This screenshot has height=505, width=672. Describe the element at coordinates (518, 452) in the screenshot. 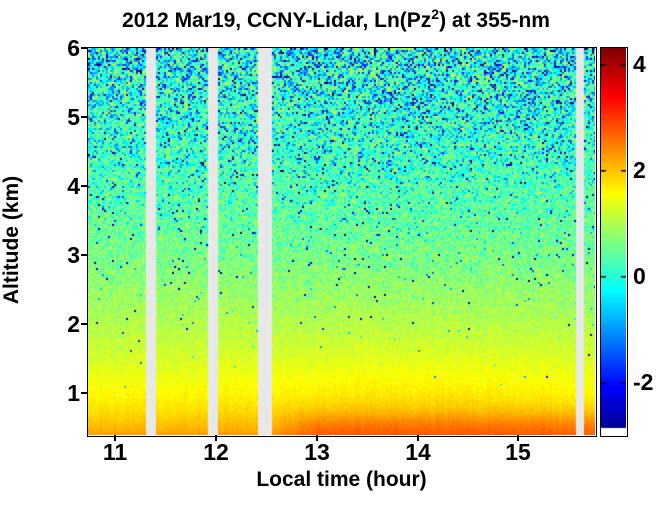

I see `x-tick-label: 15` at that location.